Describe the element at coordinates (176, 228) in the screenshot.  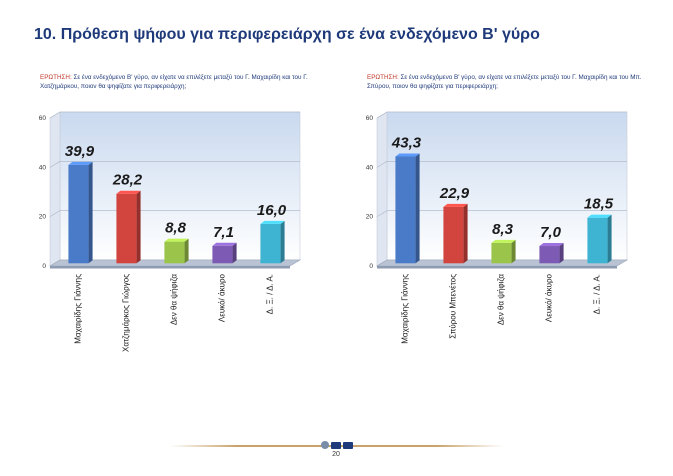
I see `data-label: 8,8` at that location.